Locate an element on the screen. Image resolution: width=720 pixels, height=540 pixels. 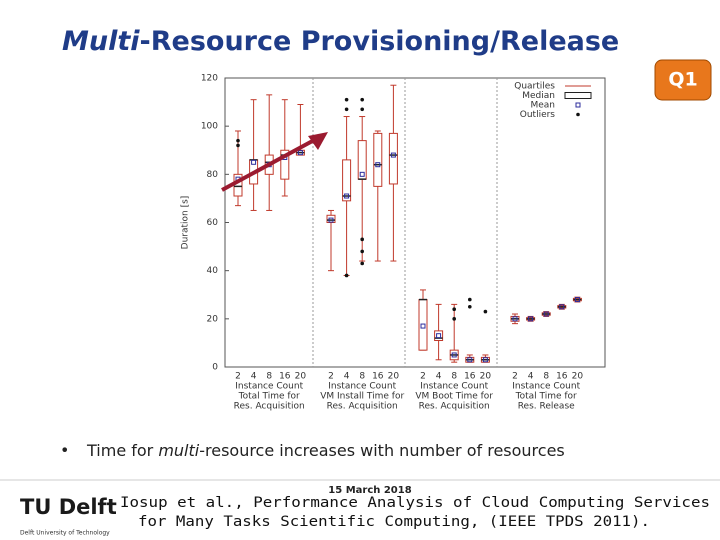
group-label: Res. Release is located at coordinates (546, 407).